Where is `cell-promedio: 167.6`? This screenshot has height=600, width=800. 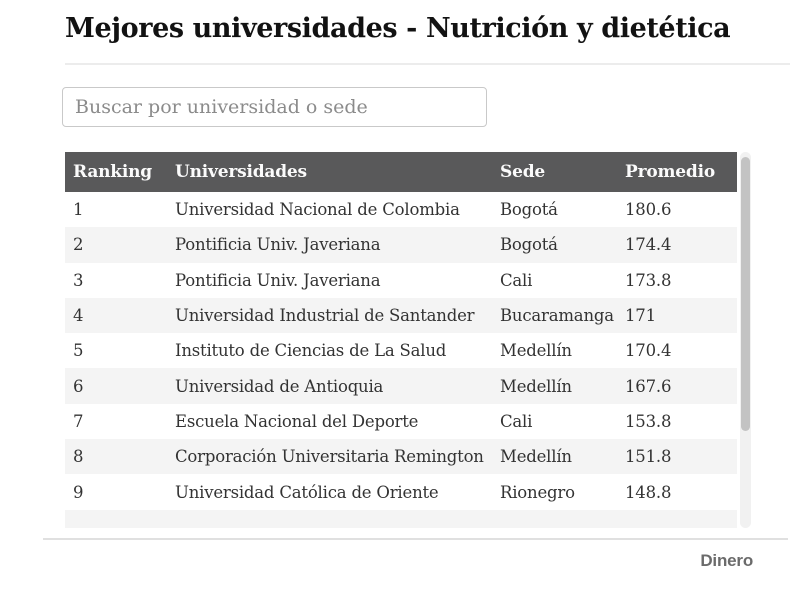 cell-promedio: 167.6 is located at coordinates (648, 386).